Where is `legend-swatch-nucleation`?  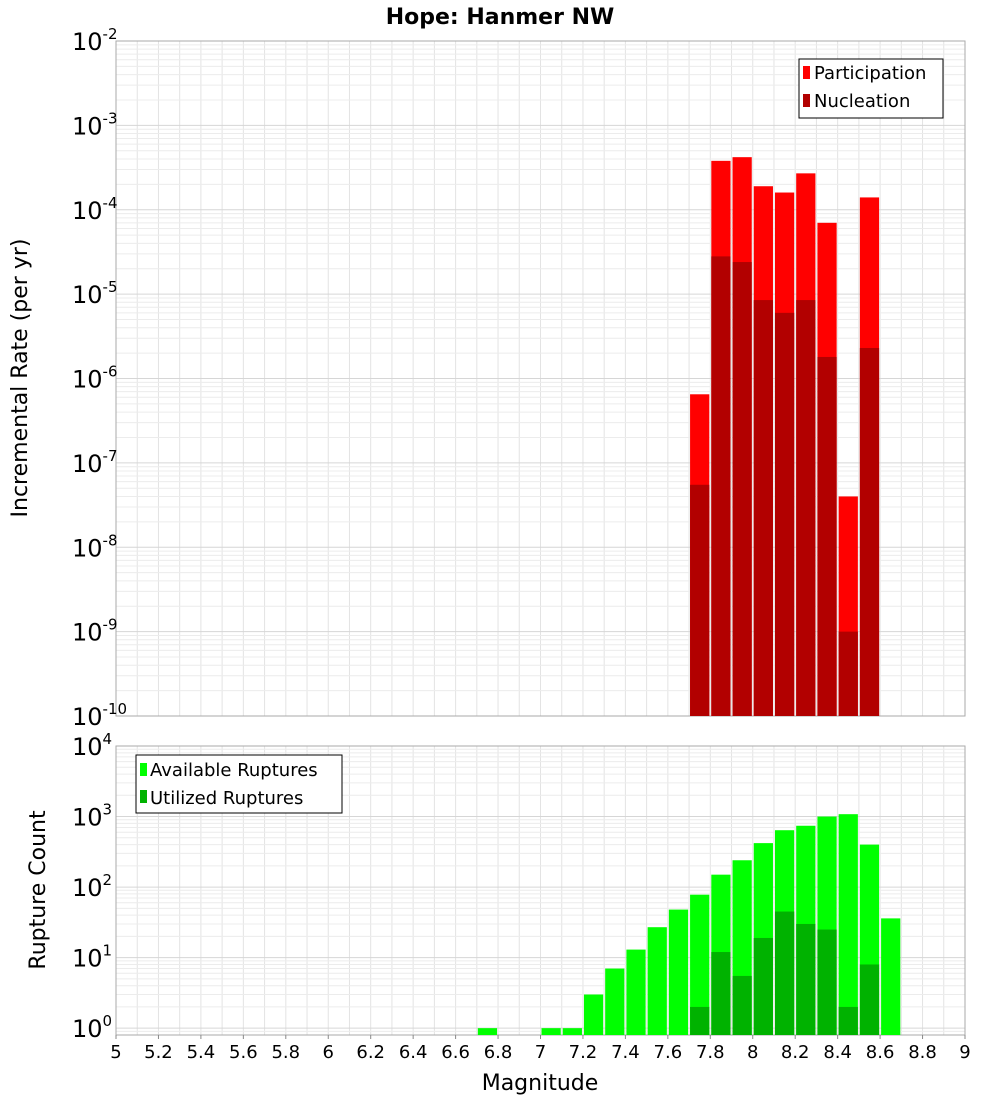 legend-swatch-nucleation is located at coordinates (806, 100).